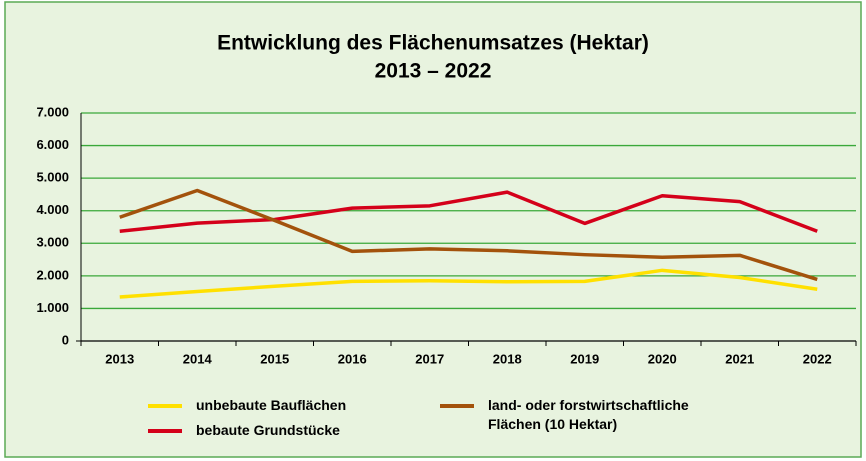 The width and height of the screenshot is (866, 461). I want to click on y-tick-label: 5.000, so click(52, 177).